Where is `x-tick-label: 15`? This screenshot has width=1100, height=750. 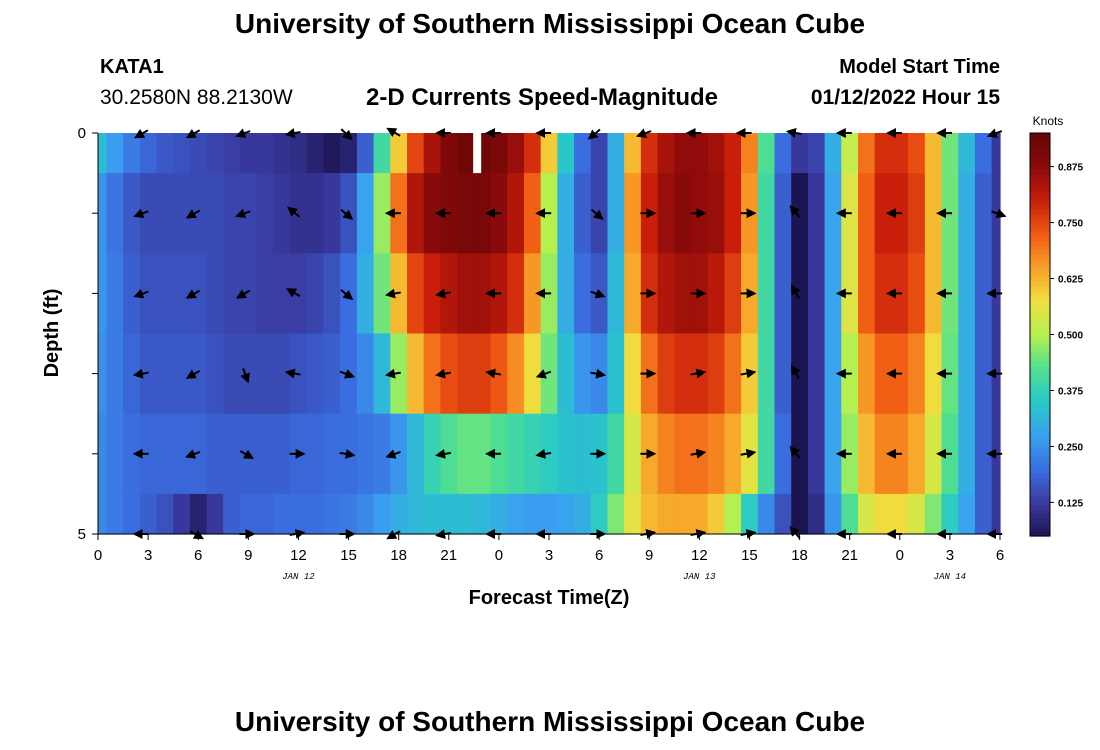 x-tick-label: 15 is located at coordinates (749, 555).